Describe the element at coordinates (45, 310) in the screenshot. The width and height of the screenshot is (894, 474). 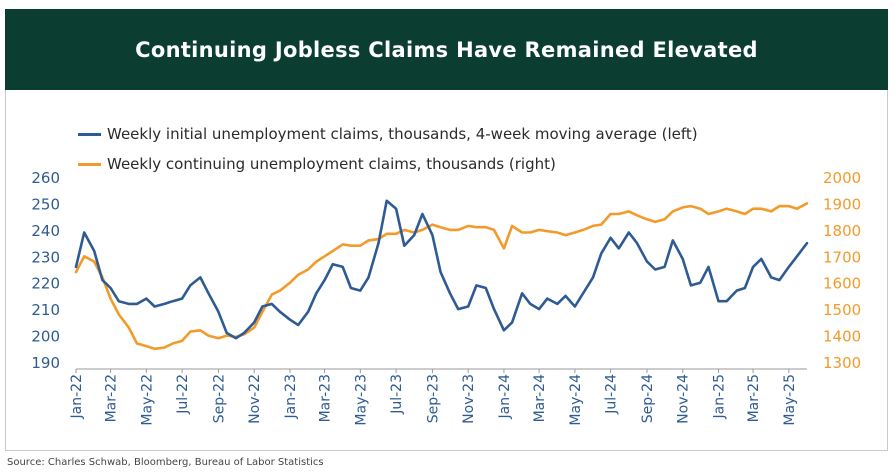
I see `y-left-tick-label: 210` at that location.